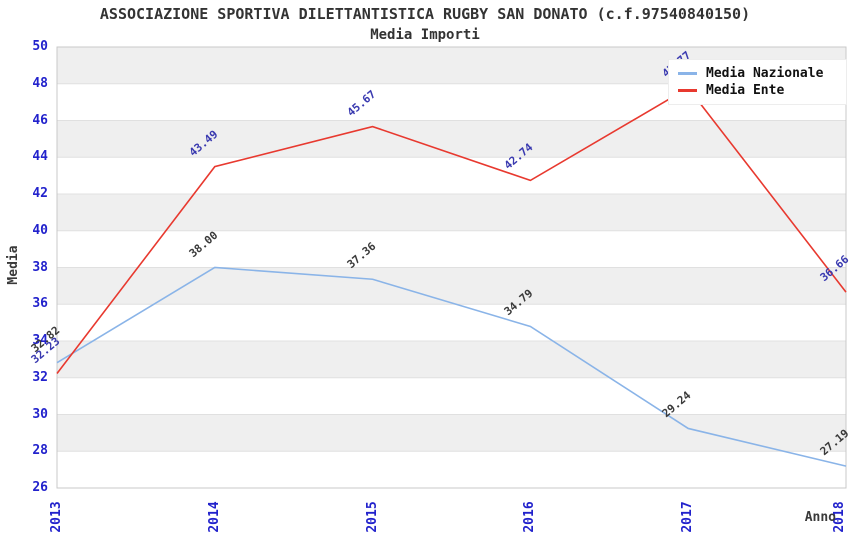 Image resolution: width=850 pixels, height=550 pixels. Describe the element at coordinates (425, 35) in the screenshot. I see `chart-subtitle: Media Importi` at that location.